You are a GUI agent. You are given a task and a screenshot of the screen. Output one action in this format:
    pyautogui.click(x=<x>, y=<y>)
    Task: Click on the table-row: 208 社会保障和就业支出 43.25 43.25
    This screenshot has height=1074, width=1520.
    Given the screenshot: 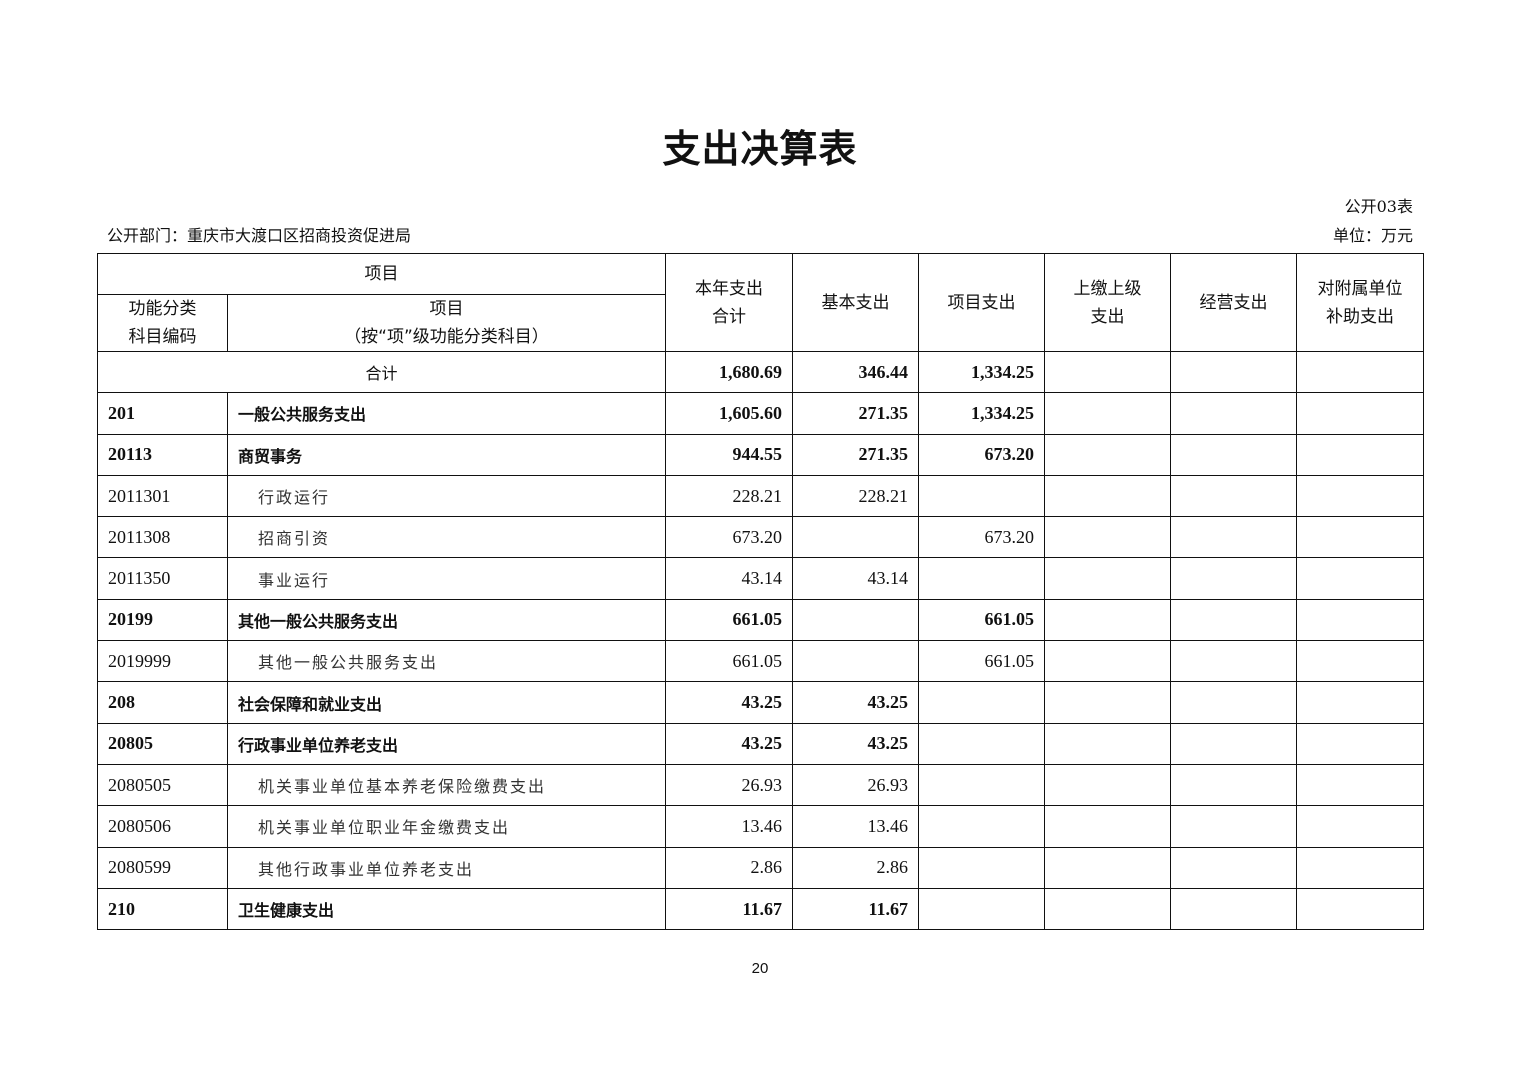 What is the action you would take?
    pyautogui.click(x=760, y=702)
    